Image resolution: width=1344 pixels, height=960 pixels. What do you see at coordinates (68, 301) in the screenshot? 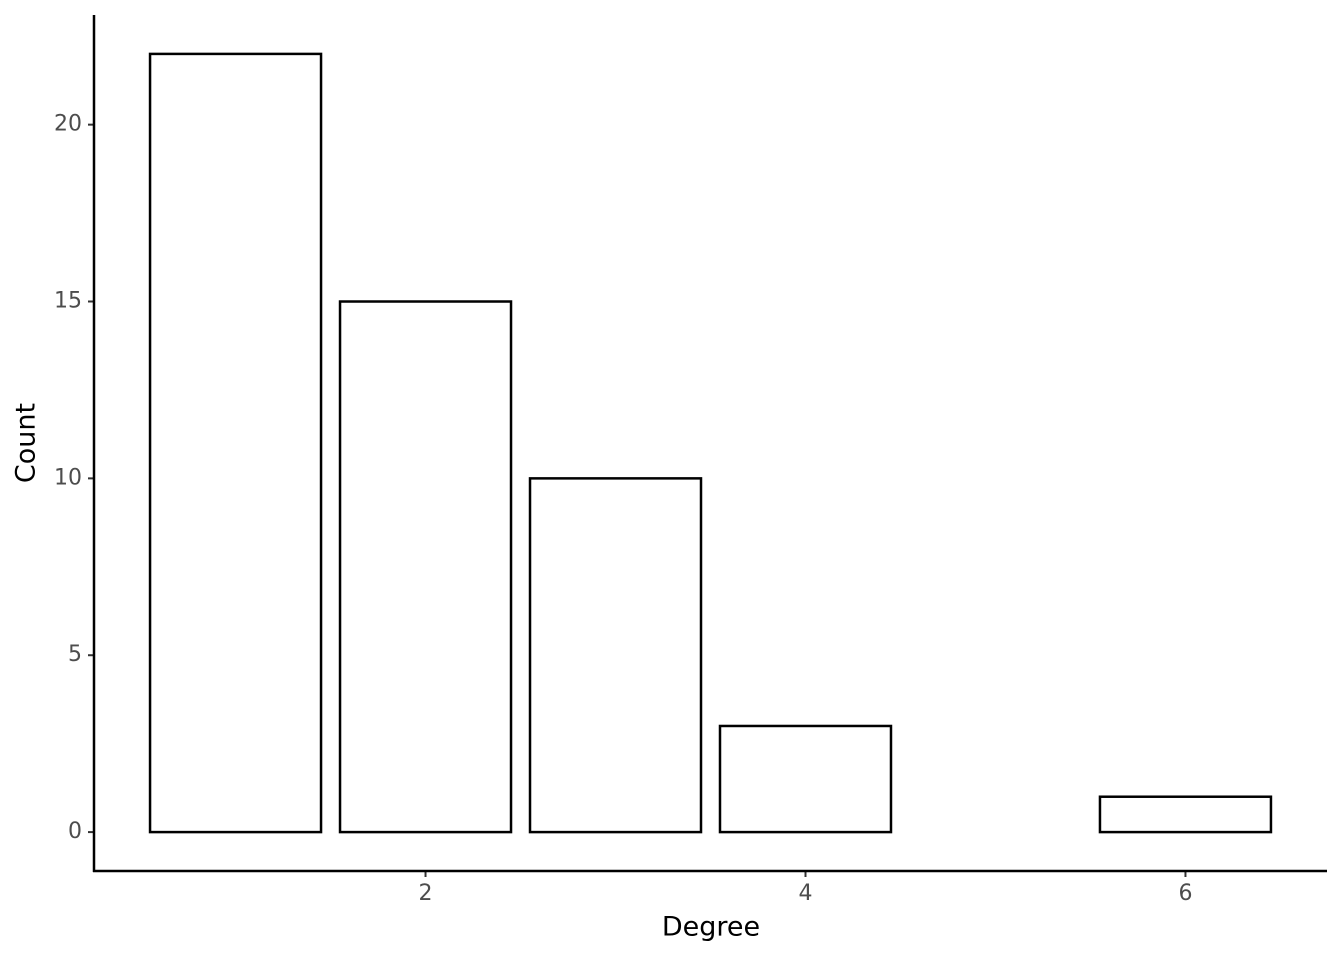
I see `y-tick-label: 15` at bounding box center [68, 301].